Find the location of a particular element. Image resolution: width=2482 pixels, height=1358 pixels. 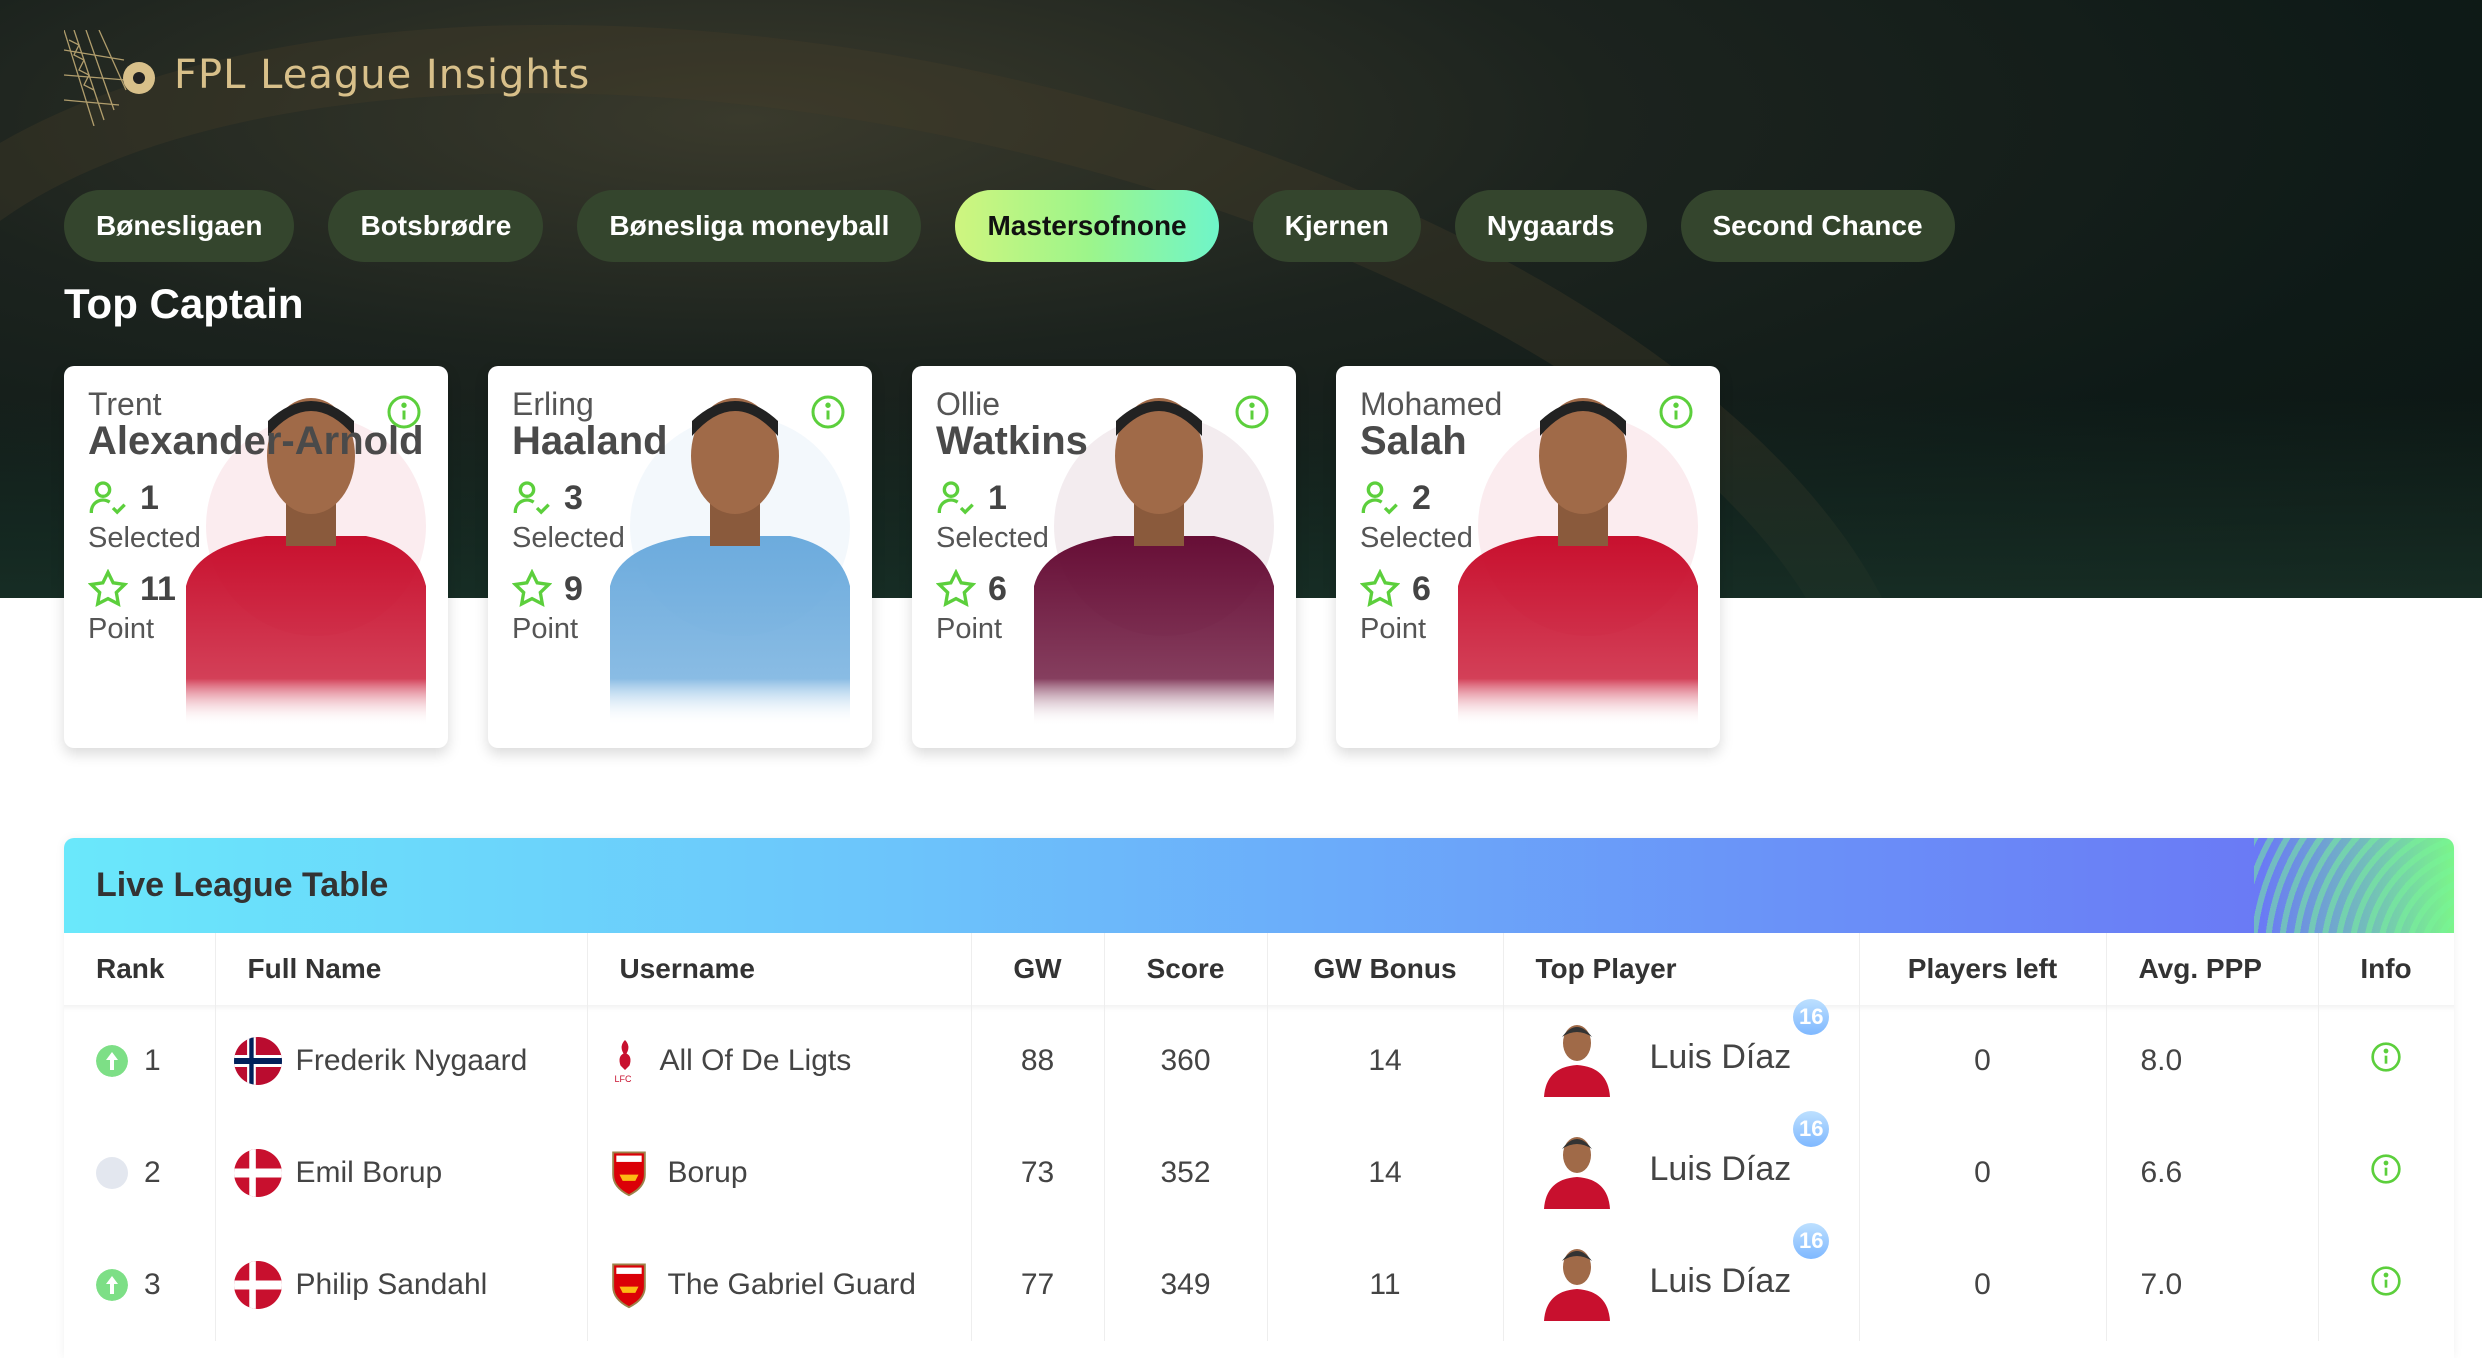

score: 360 is located at coordinates (1186, 1061).